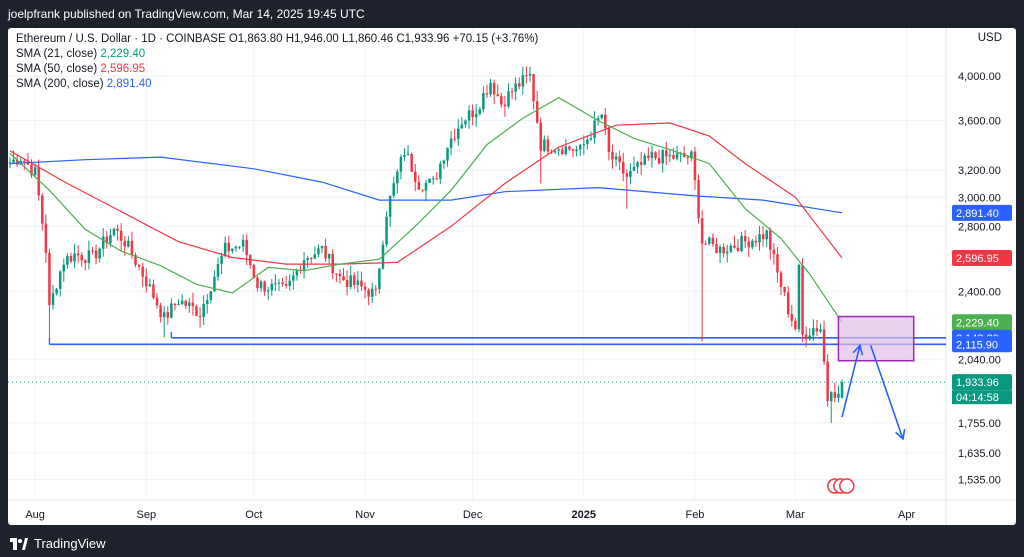  Describe the element at coordinates (989, 38) in the screenshot. I see `currency-label: USD` at that location.